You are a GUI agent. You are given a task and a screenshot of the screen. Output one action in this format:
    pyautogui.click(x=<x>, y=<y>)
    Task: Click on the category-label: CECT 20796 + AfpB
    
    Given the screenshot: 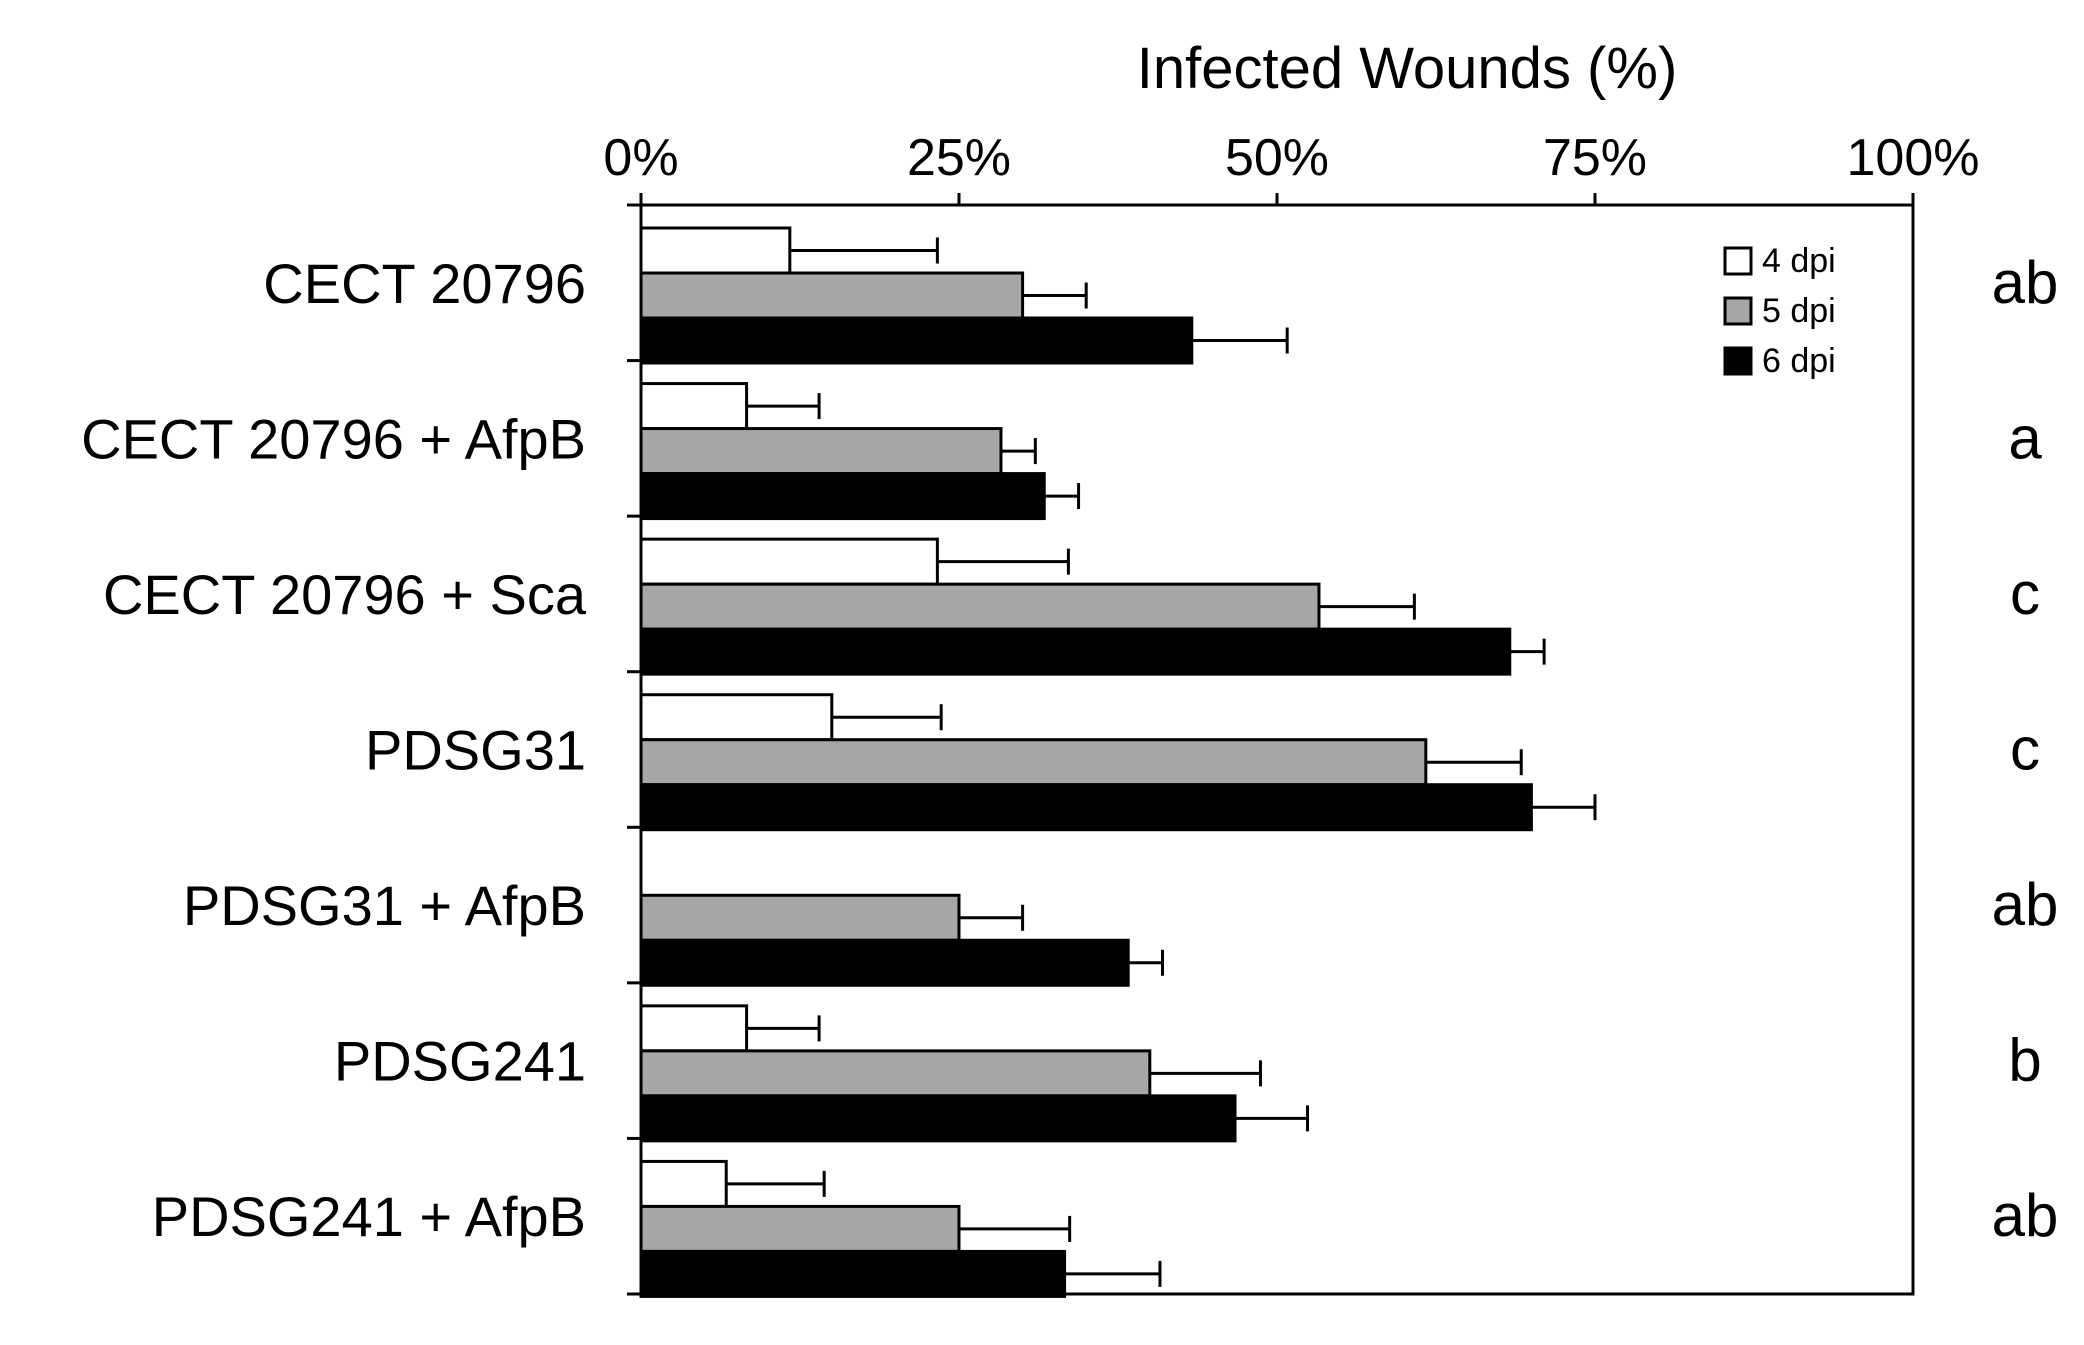 What is the action you would take?
    pyautogui.click(x=333, y=438)
    